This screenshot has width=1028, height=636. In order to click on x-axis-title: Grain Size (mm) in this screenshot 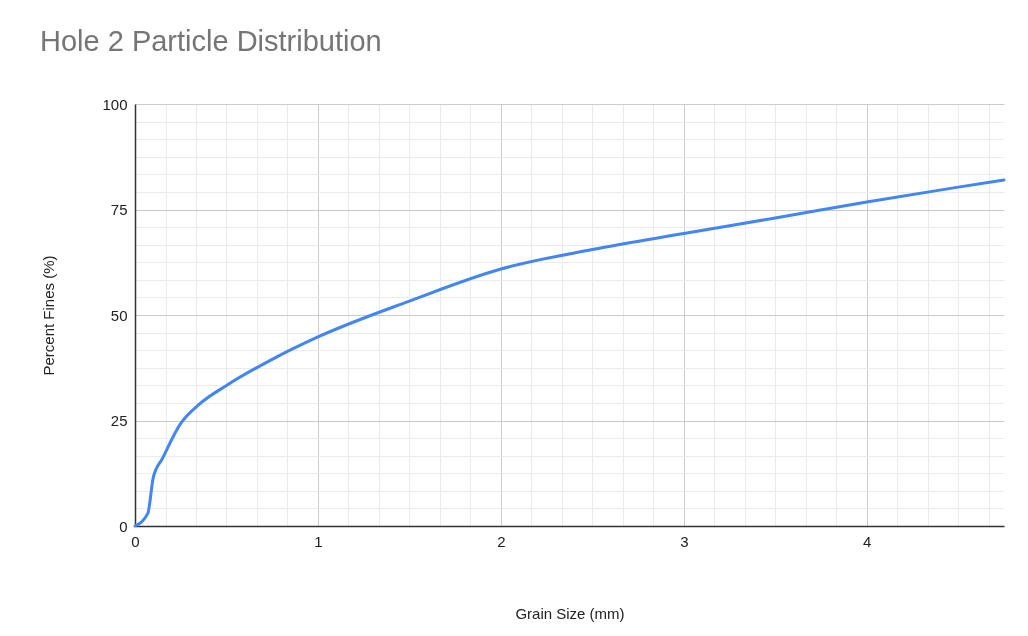, I will do `click(570, 613)`.